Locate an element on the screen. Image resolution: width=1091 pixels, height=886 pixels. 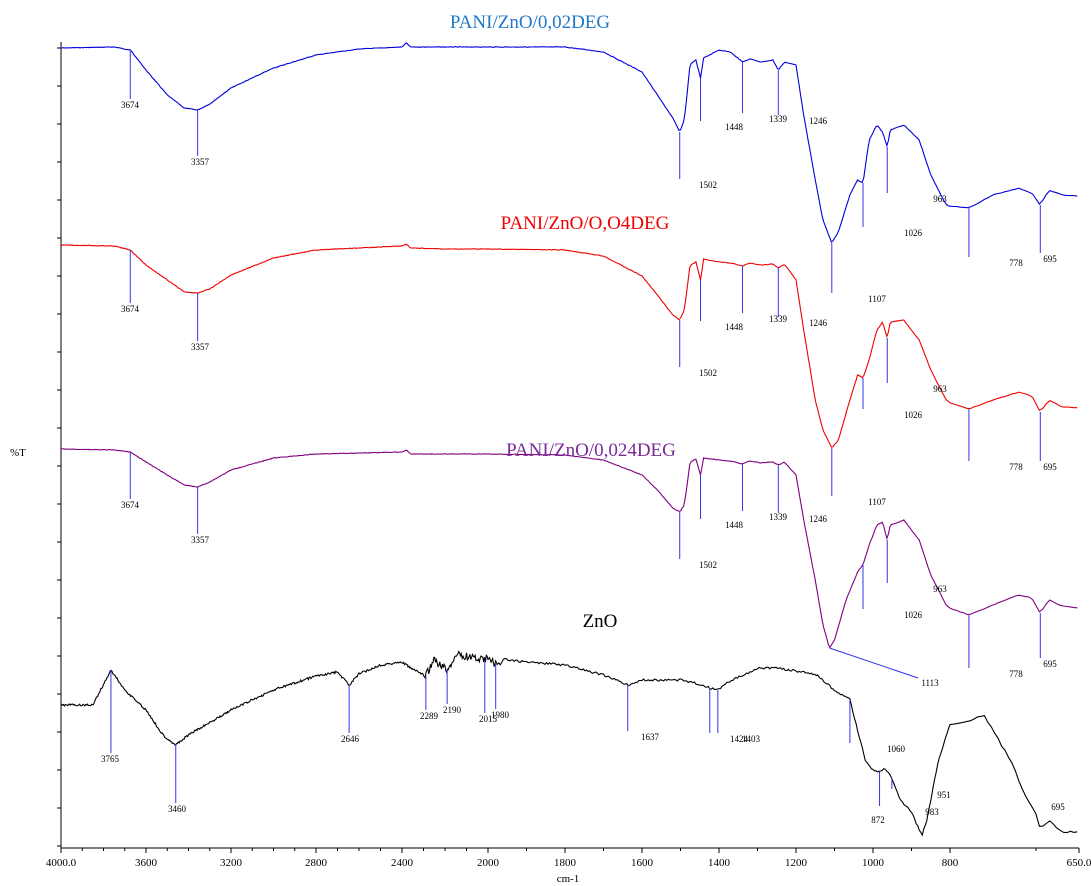
peak-label: 3765 is located at coordinates (110, 759).